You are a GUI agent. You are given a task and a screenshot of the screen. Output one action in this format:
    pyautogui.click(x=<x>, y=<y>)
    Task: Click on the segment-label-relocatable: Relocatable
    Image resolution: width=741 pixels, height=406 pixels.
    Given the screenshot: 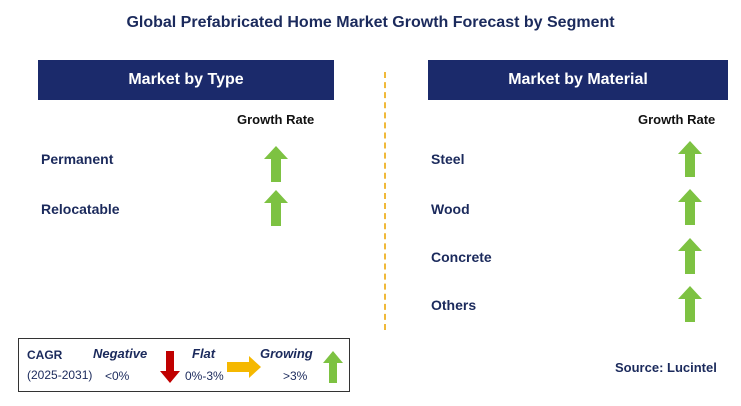 What is the action you would take?
    pyautogui.click(x=80, y=209)
    